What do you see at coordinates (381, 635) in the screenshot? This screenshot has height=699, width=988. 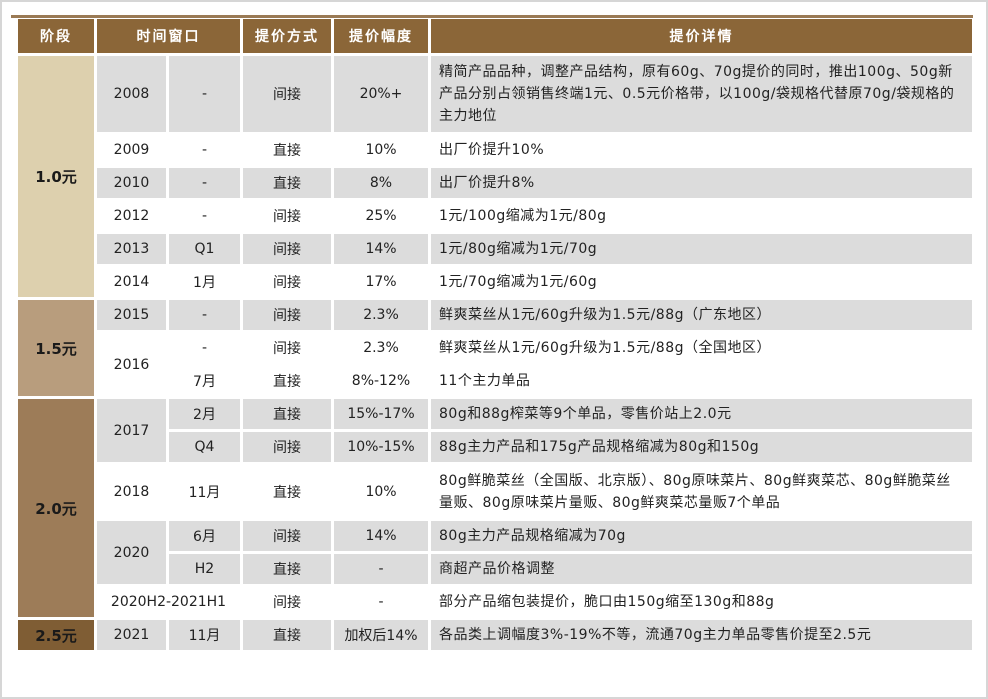 I see `amount-cell: 加权后14%` at bounding box center [381, 635].